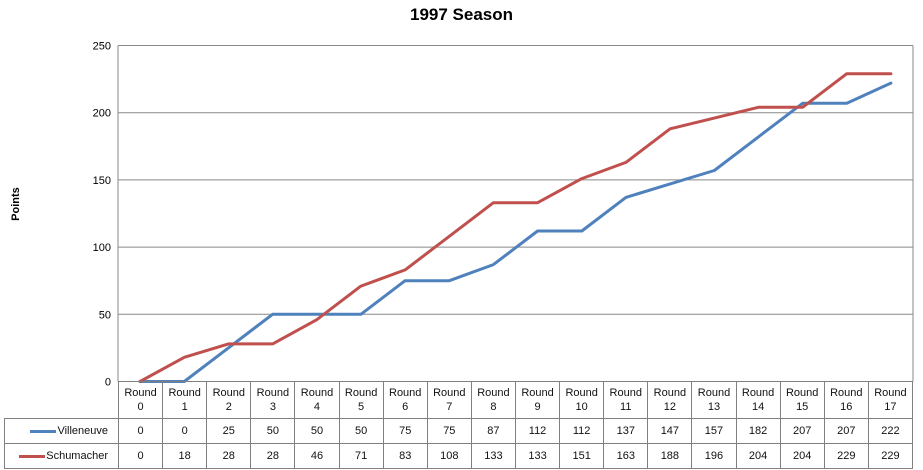  What do you see at coordinates (626, 400) in the screenshot?
I see `table-header-cell: Round 11` at bounding box center [626, 400].